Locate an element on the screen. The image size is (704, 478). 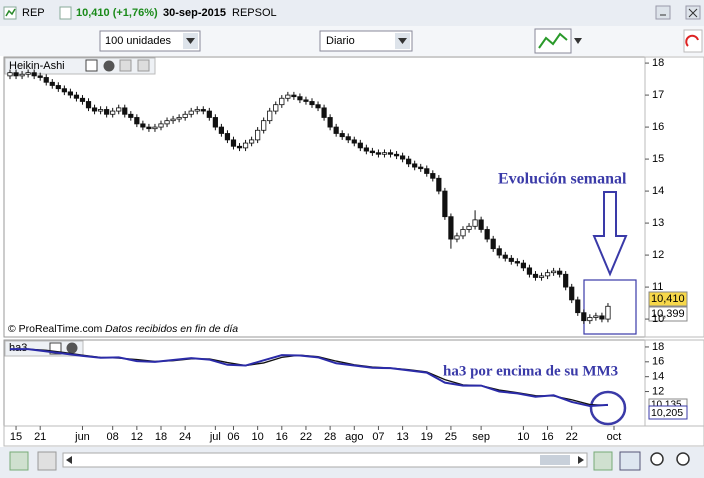
annotation: Evolución semanal is located at coordinates (562, 179).